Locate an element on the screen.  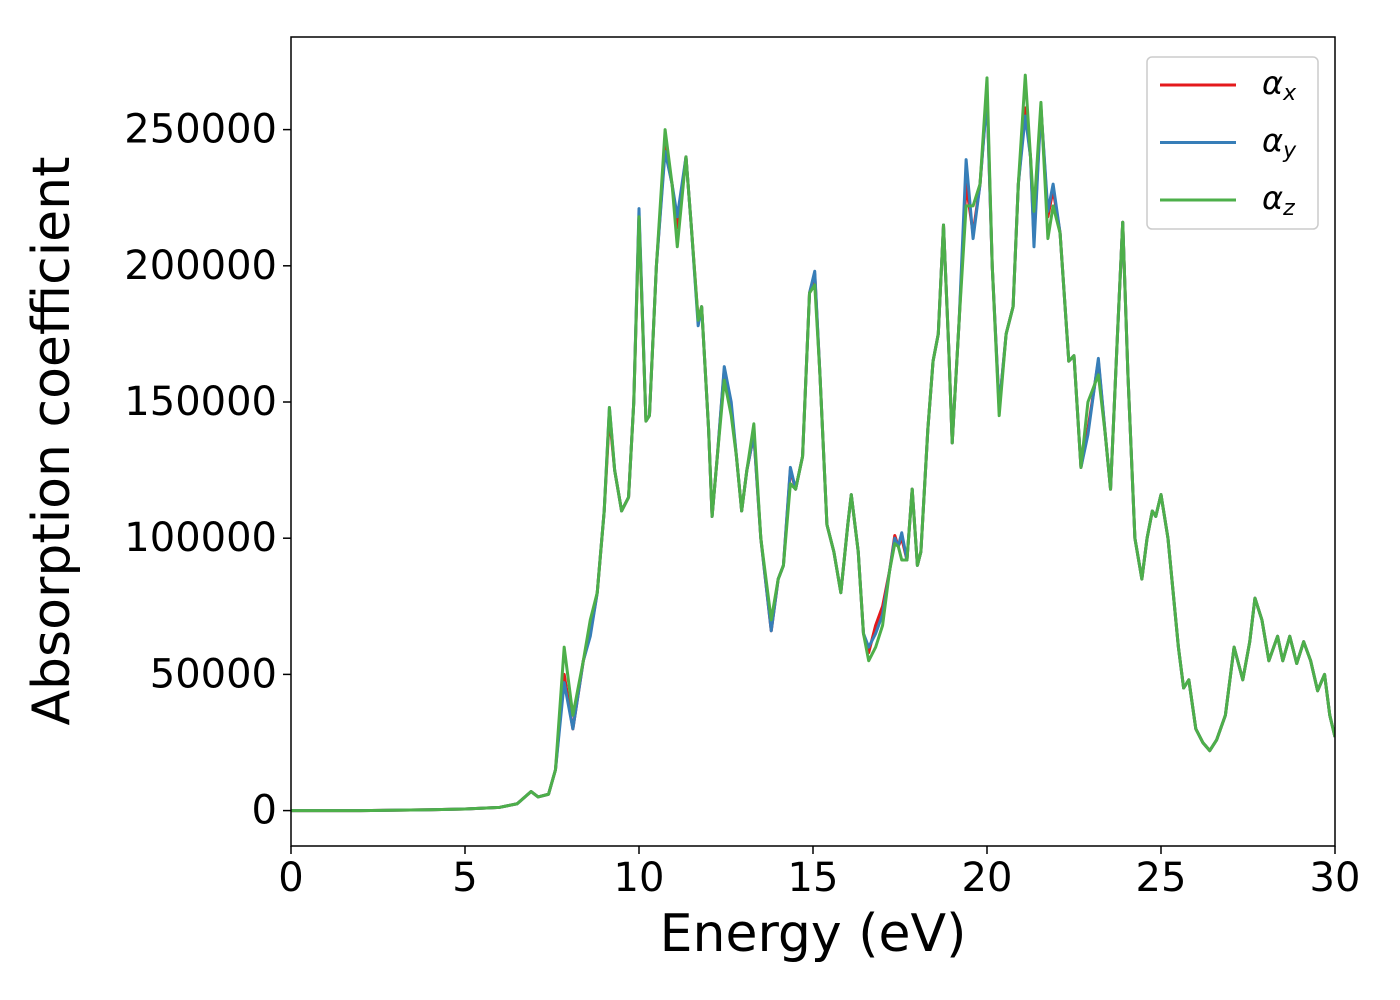
x-tick-label: 30 is located at coordinates (1335, 878).